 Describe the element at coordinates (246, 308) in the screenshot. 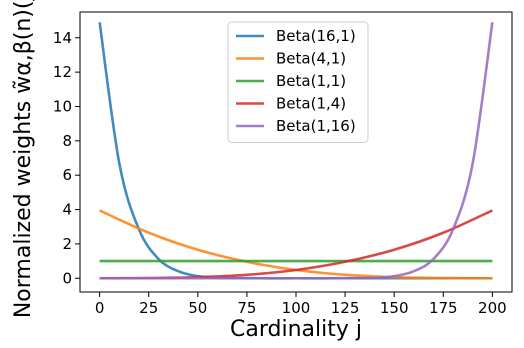

I see `x-tick-label: 75` at that location.